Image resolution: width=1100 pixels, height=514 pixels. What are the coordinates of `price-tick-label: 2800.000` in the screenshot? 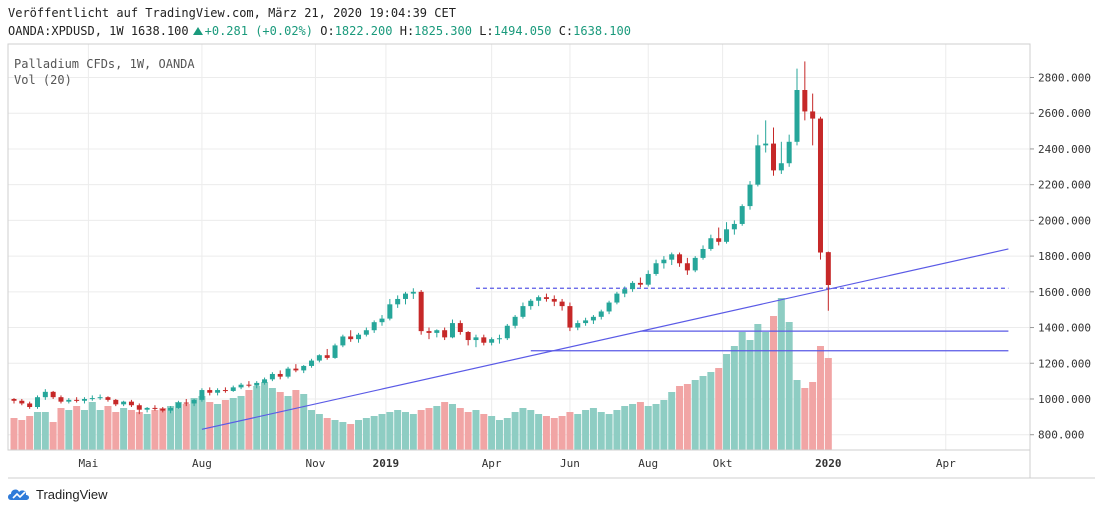 It's located at (1064, 78).